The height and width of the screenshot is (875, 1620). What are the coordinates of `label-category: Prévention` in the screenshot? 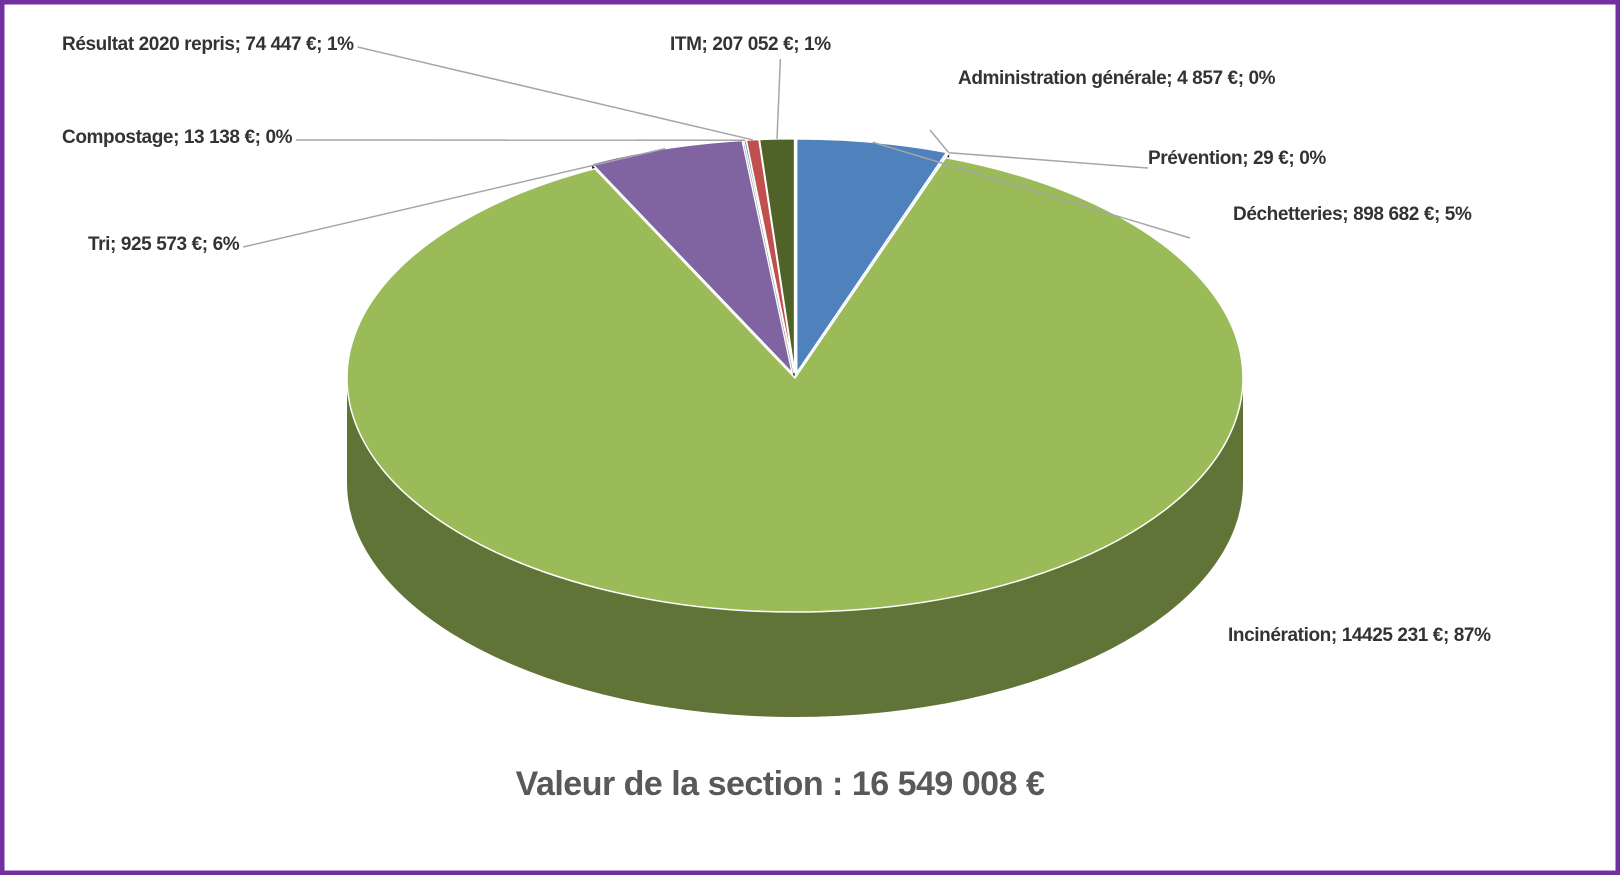 It's located at (1195, 158).